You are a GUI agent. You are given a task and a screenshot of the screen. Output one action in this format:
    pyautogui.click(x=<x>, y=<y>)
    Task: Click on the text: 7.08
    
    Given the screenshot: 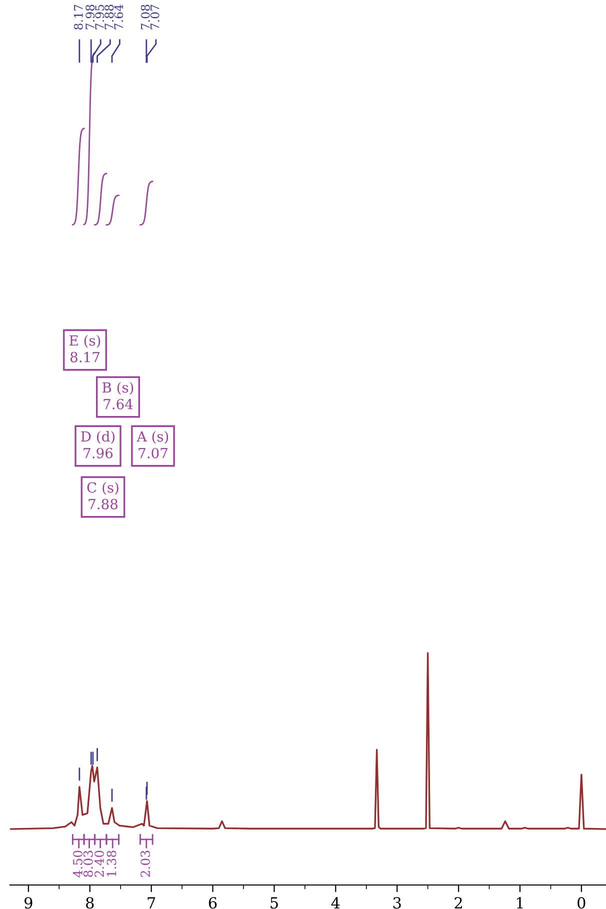 What is the action you would take?
    pyautogui.click(x=145, y=17)
    